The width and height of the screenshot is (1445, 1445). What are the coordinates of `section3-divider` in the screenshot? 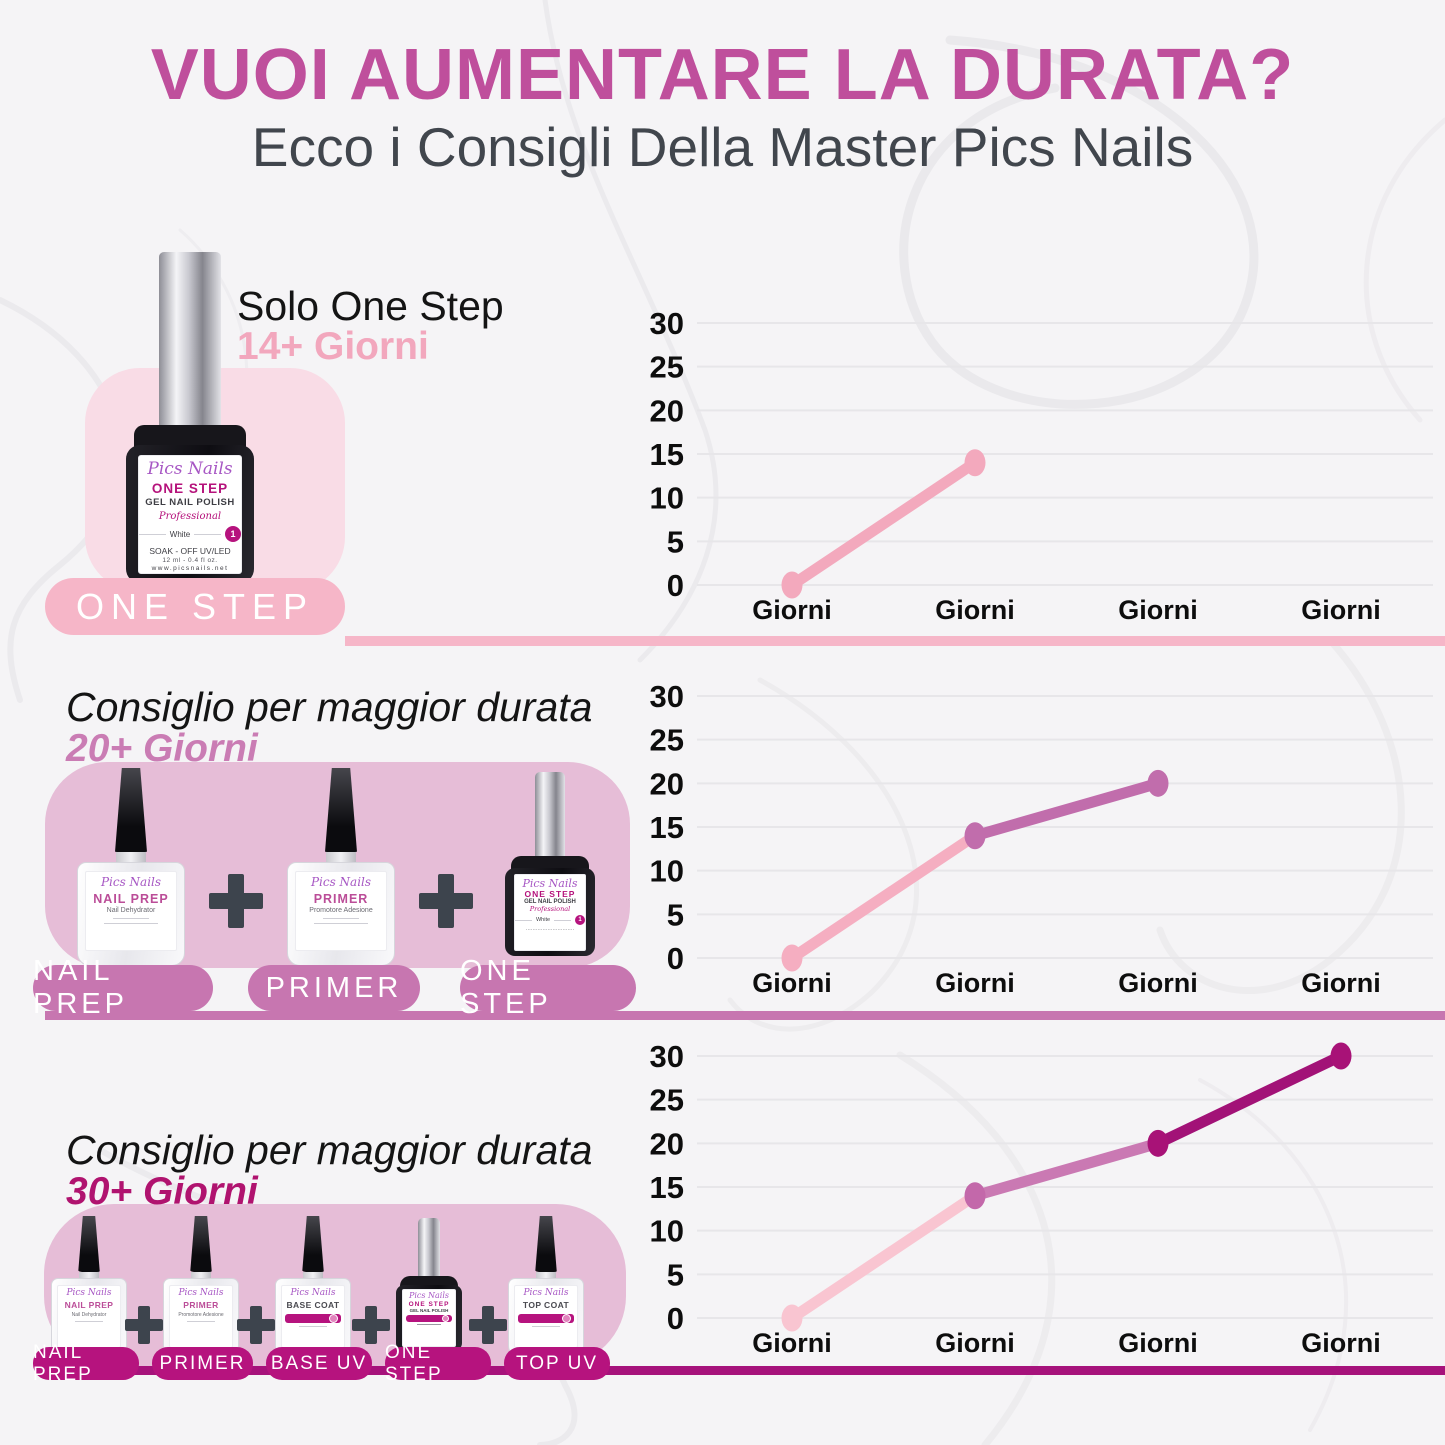 It's located at (741, 1370).